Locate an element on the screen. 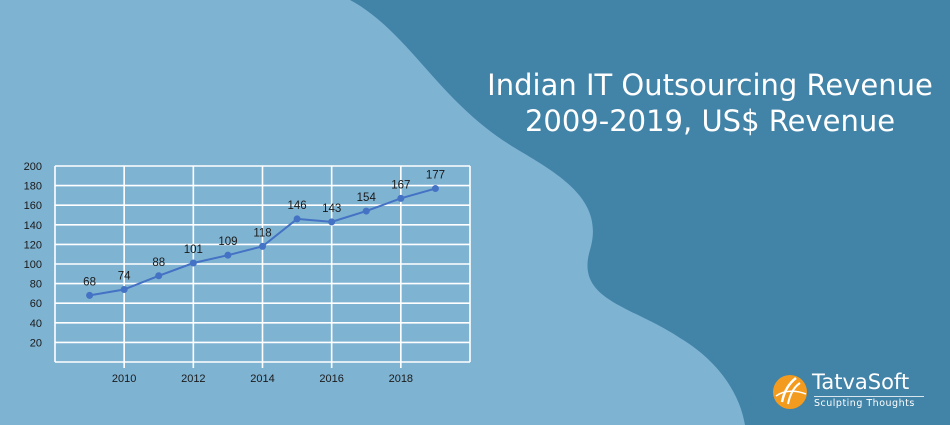 The width and height of the screenshot is (950, 425). y-tick-label-200: 200 is located at coordinates (33, 167).